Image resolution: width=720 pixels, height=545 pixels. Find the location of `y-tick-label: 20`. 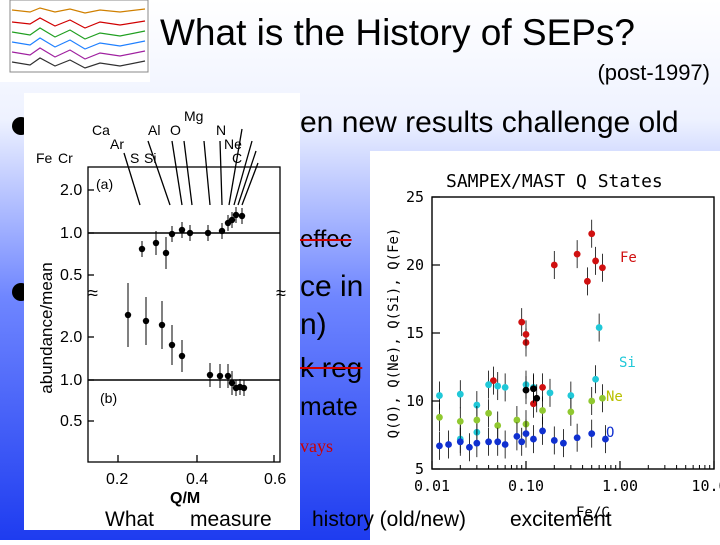

y-tick-label: 20 is located at coordinates (415, 265).